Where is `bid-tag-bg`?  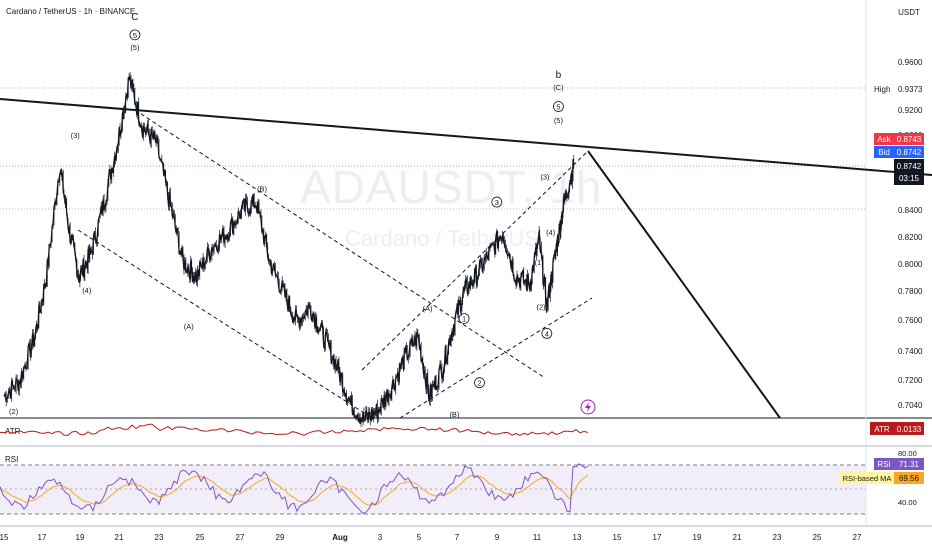
bid-tag-bg is located at coordinates (884, 152).